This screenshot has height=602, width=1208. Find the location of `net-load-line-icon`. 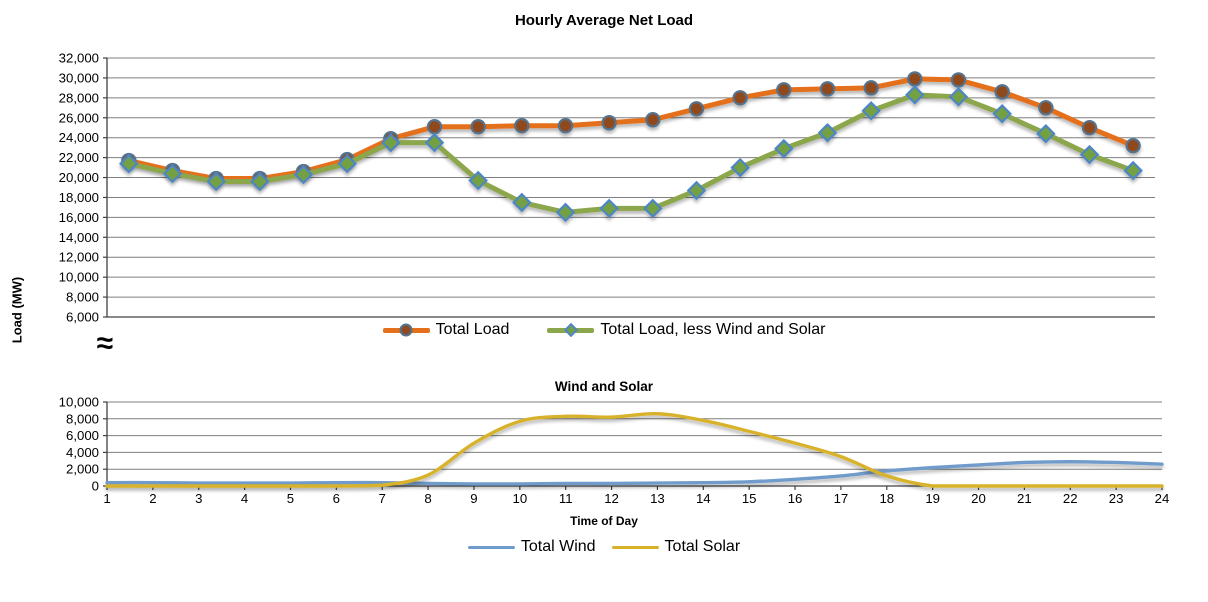

net-load-line-icon is located at coordinates (571, 330).